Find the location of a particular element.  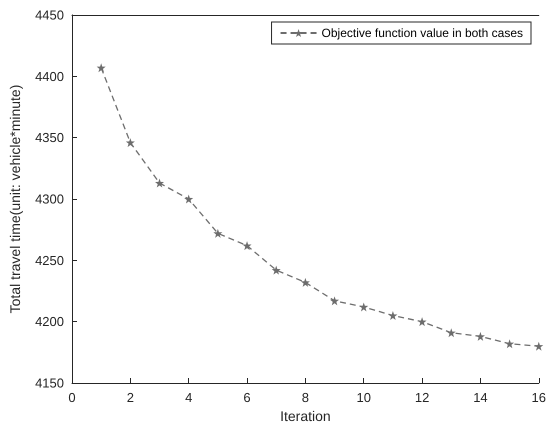

y-tick-label: 4250 is located at coordinates (49, 260).